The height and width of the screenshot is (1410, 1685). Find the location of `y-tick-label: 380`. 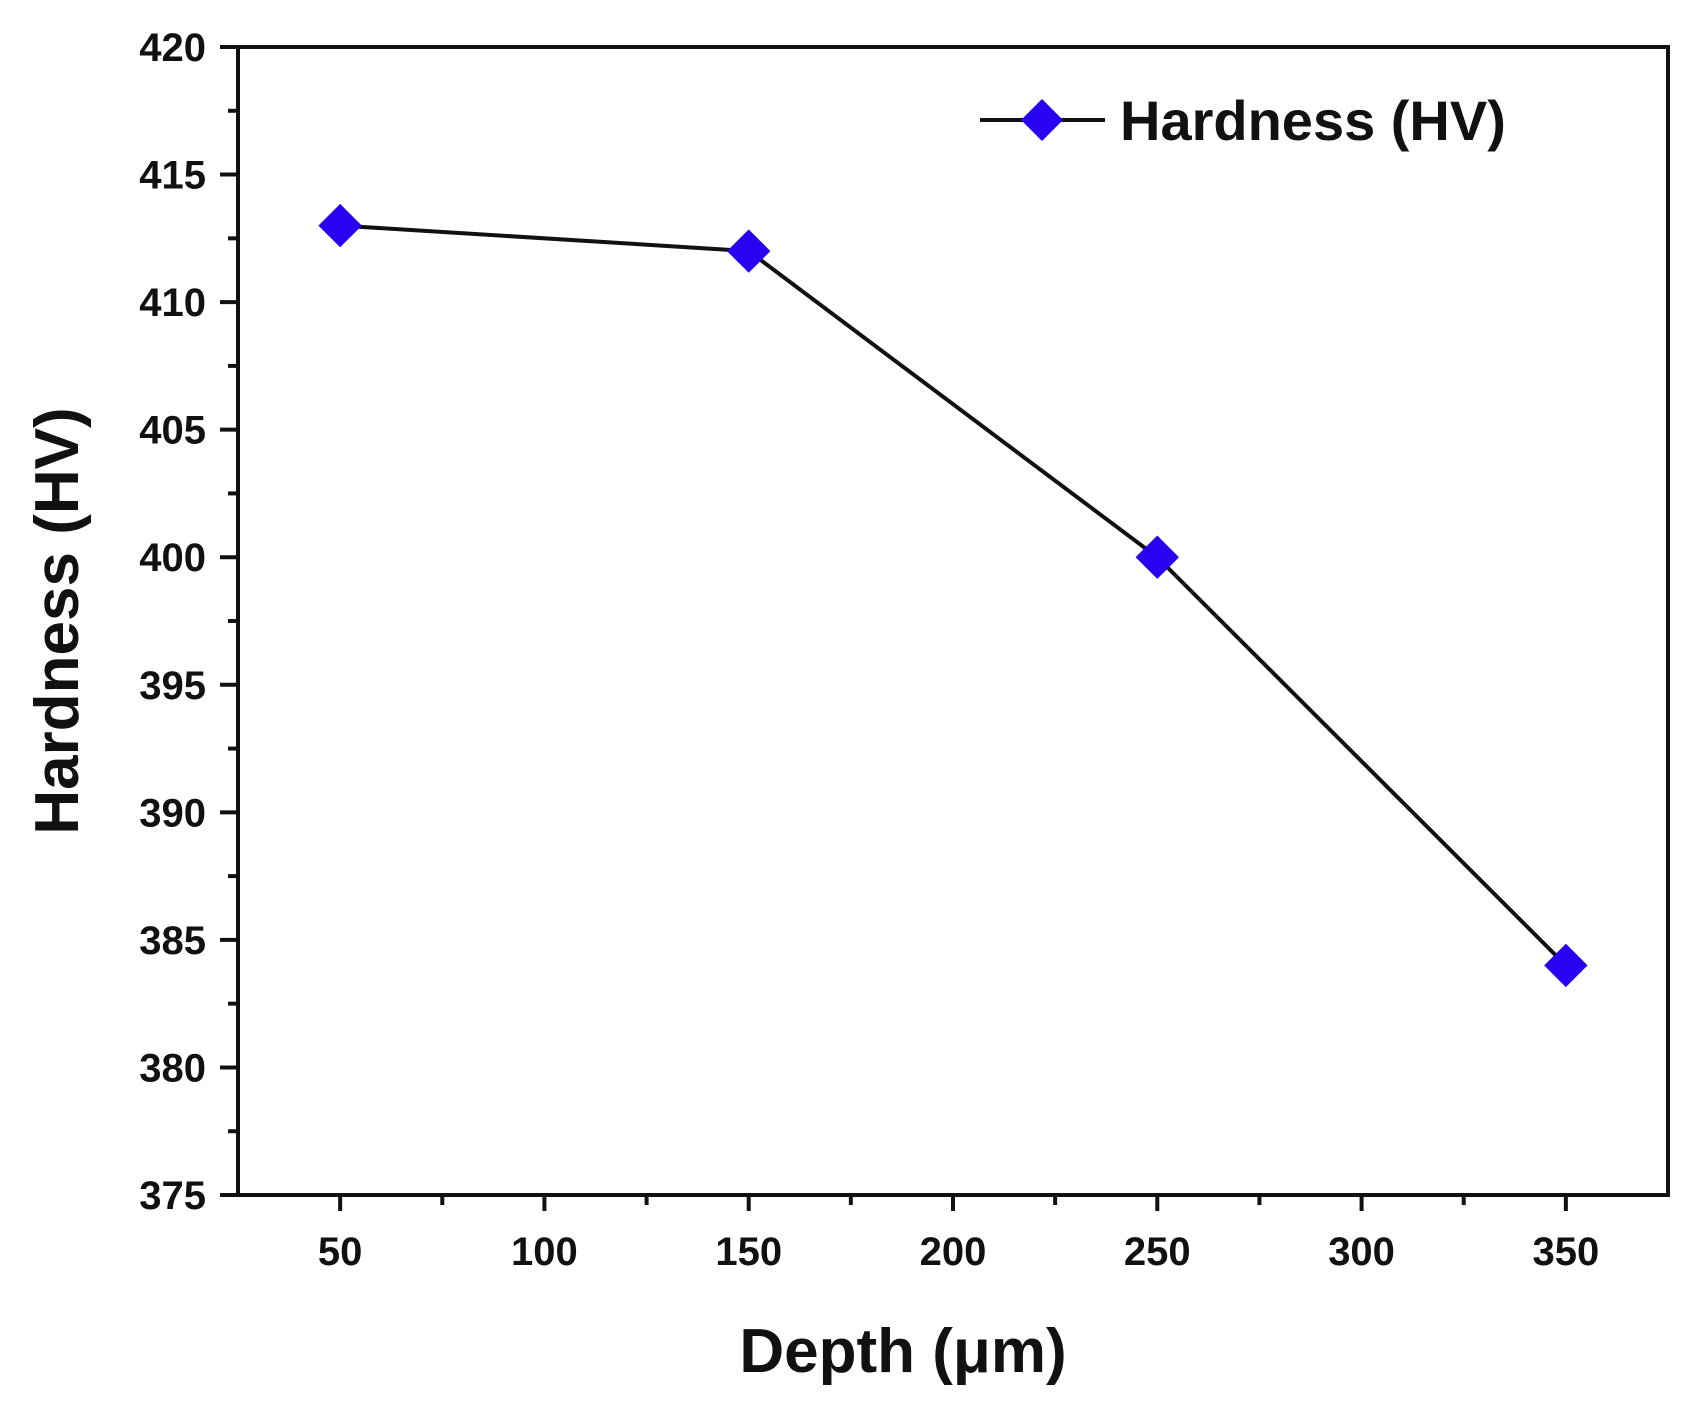

y-tick-label: 380 is located at coordinates (172, 1068).